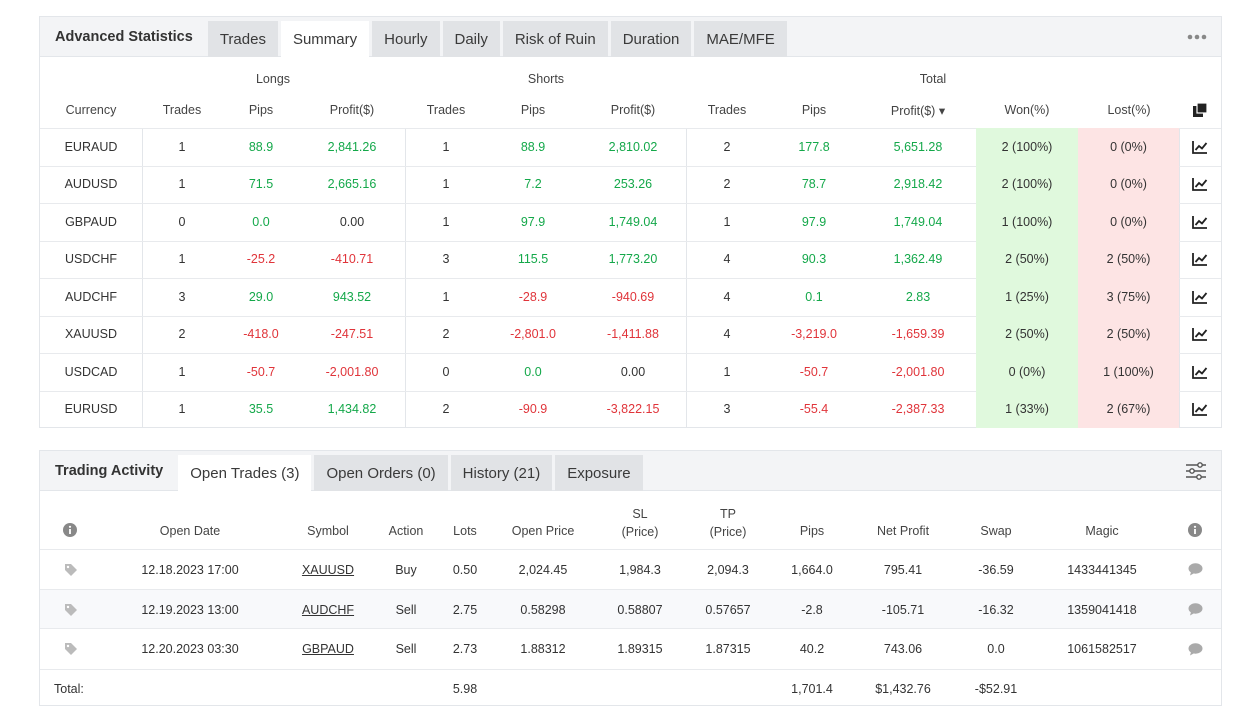  Describe the element at coordinates (814, 110) in the screenshot. I see `col-total-pips: Pips` at that location.